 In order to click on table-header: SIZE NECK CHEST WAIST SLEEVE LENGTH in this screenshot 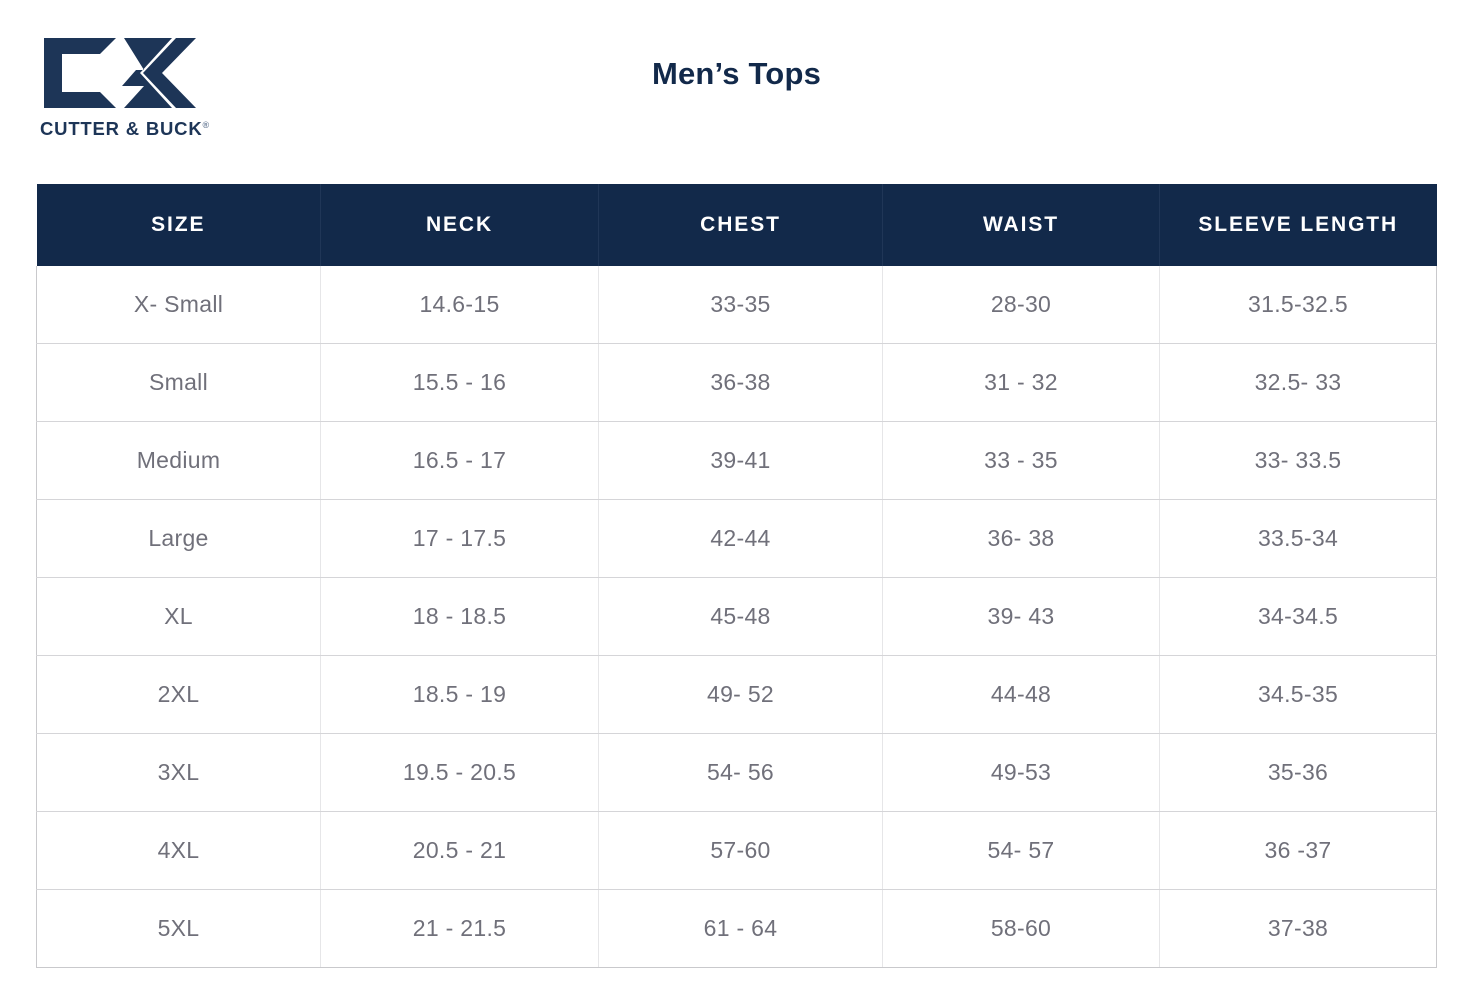, I will do `click(736, 225)`.